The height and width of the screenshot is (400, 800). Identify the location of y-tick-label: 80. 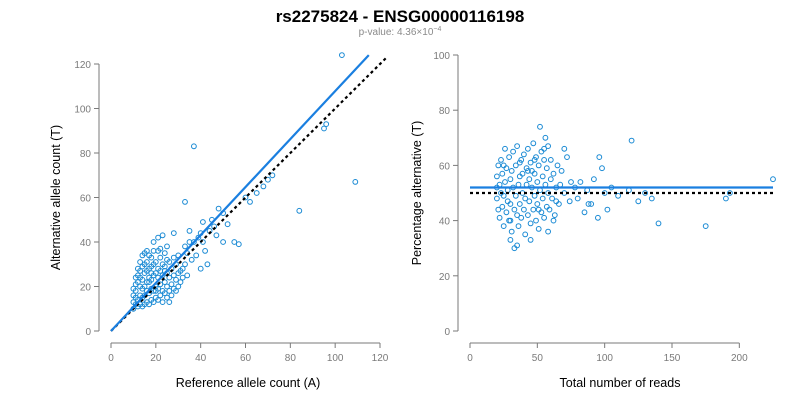
(86, 154).